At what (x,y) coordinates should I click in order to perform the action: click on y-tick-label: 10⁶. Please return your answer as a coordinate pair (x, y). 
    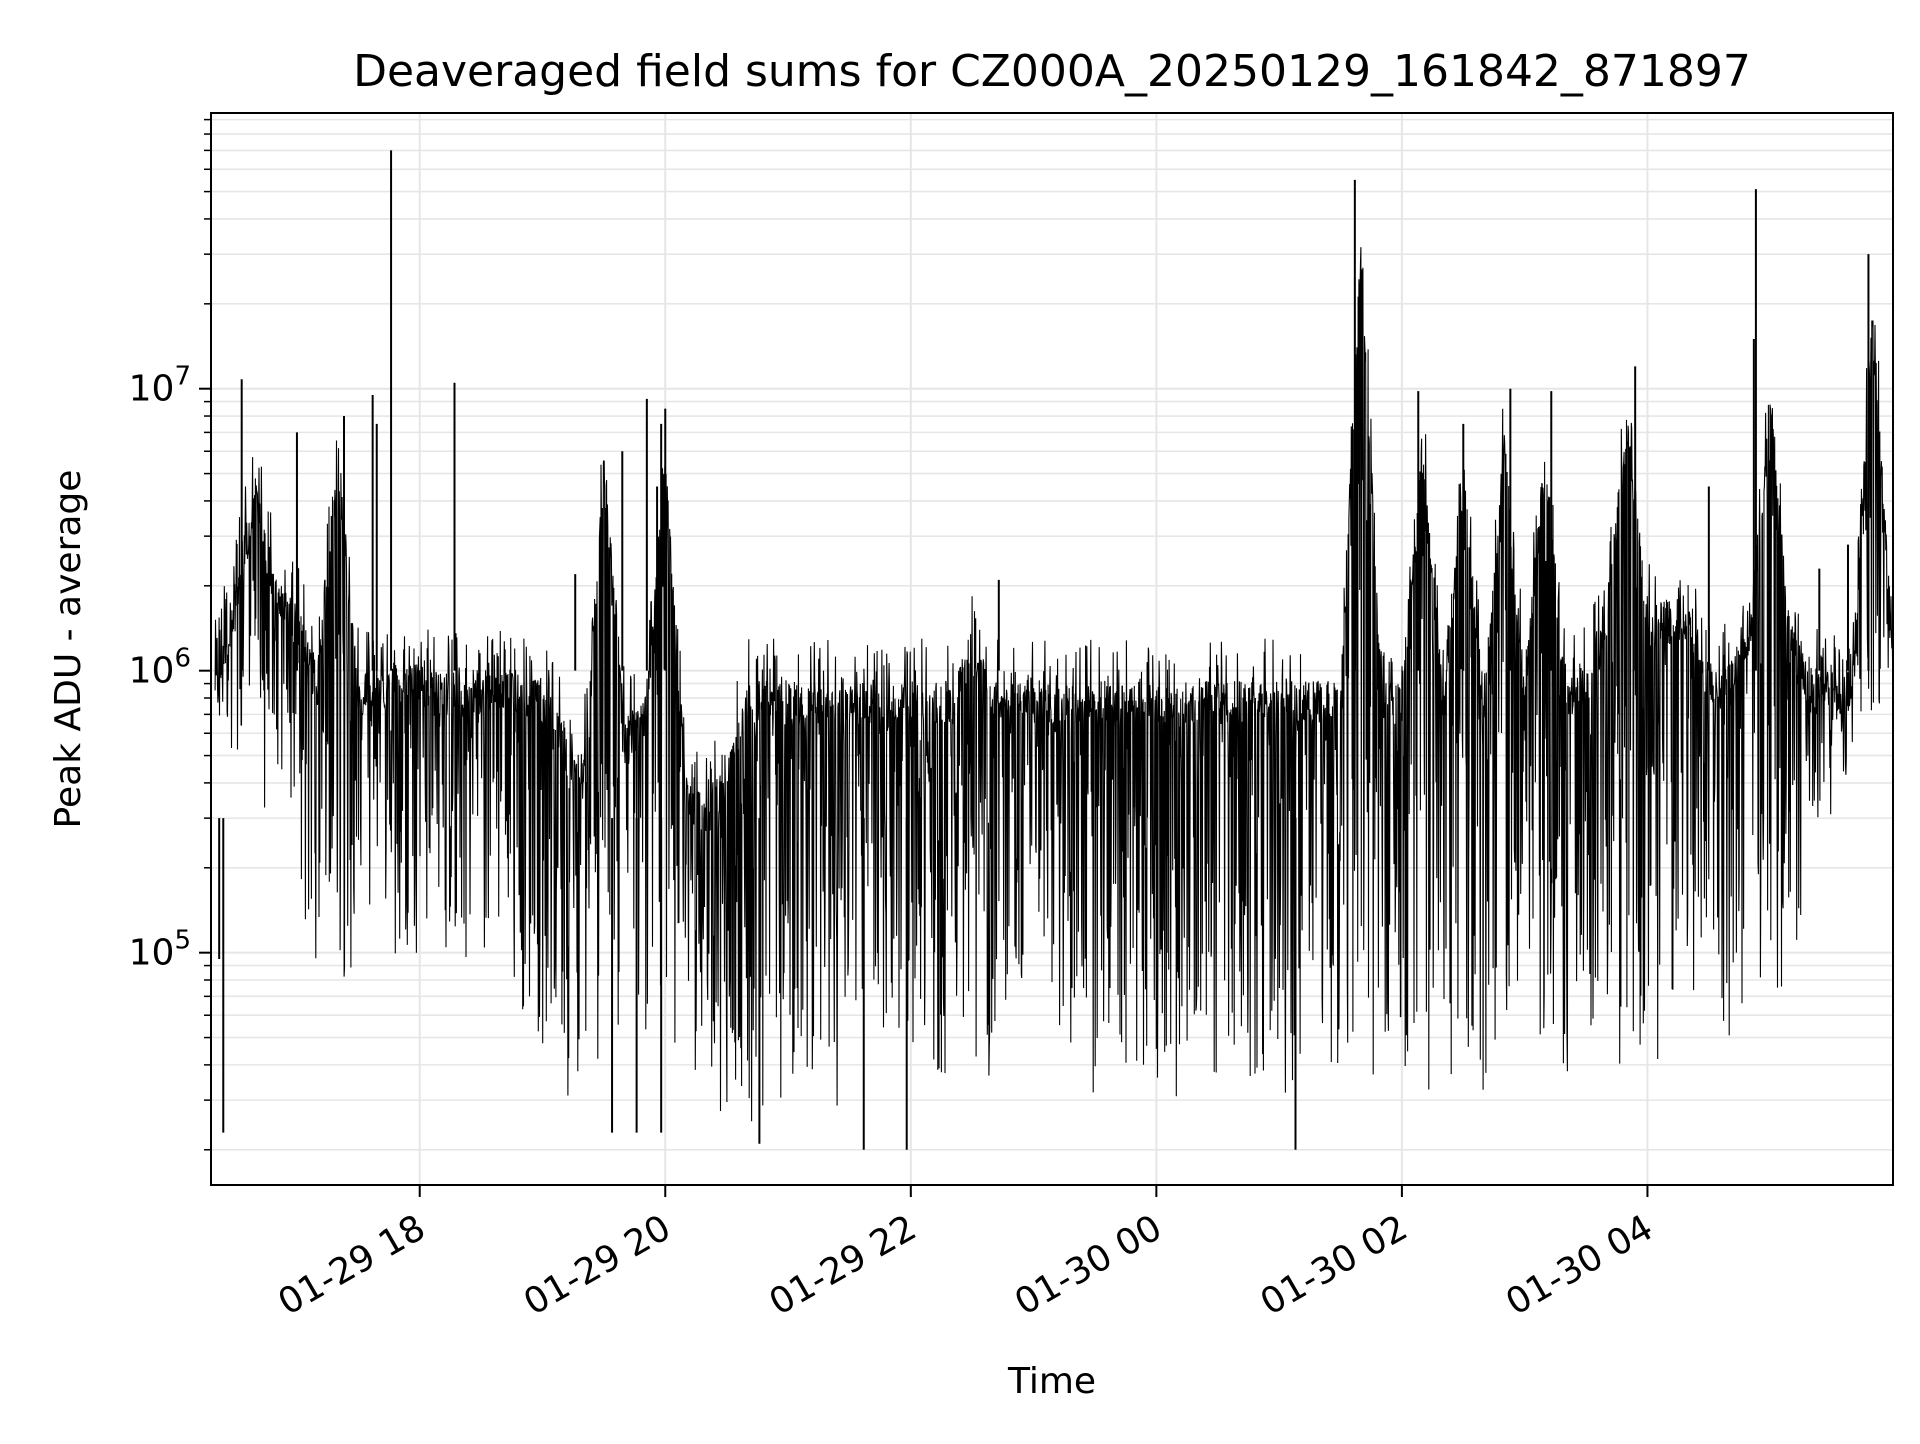
    Looking at the image, I should click on (160, 668).